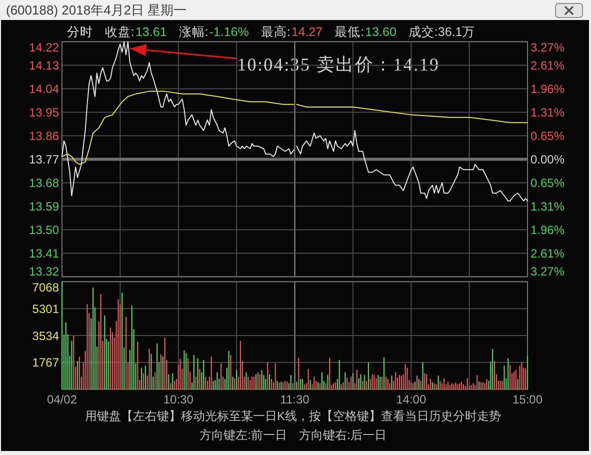  What do you see at coordinates (380, 32) in the screenshot?
I see `text: 13.60` at bounding box center [380, 32].